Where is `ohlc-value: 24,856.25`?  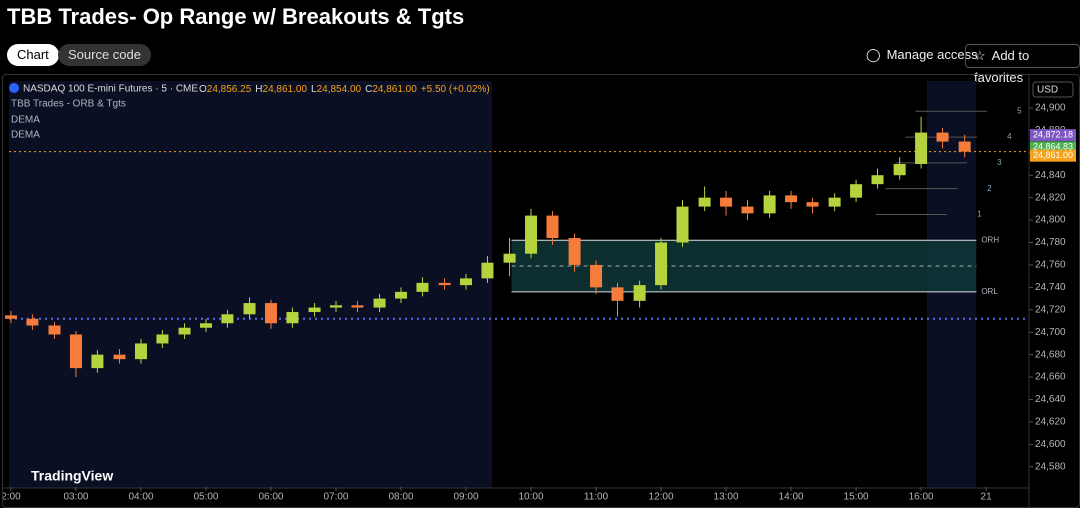
ohlc-value: 24,856.25 is located at coordinates (229, 89).